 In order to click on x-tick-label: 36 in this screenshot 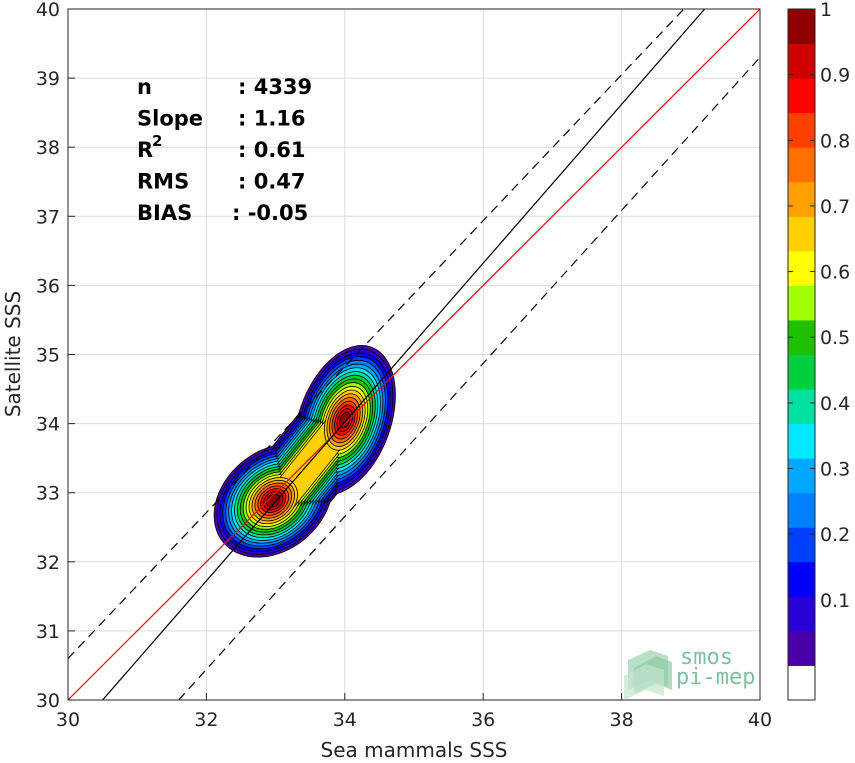, I will do `click(483, 720)`.